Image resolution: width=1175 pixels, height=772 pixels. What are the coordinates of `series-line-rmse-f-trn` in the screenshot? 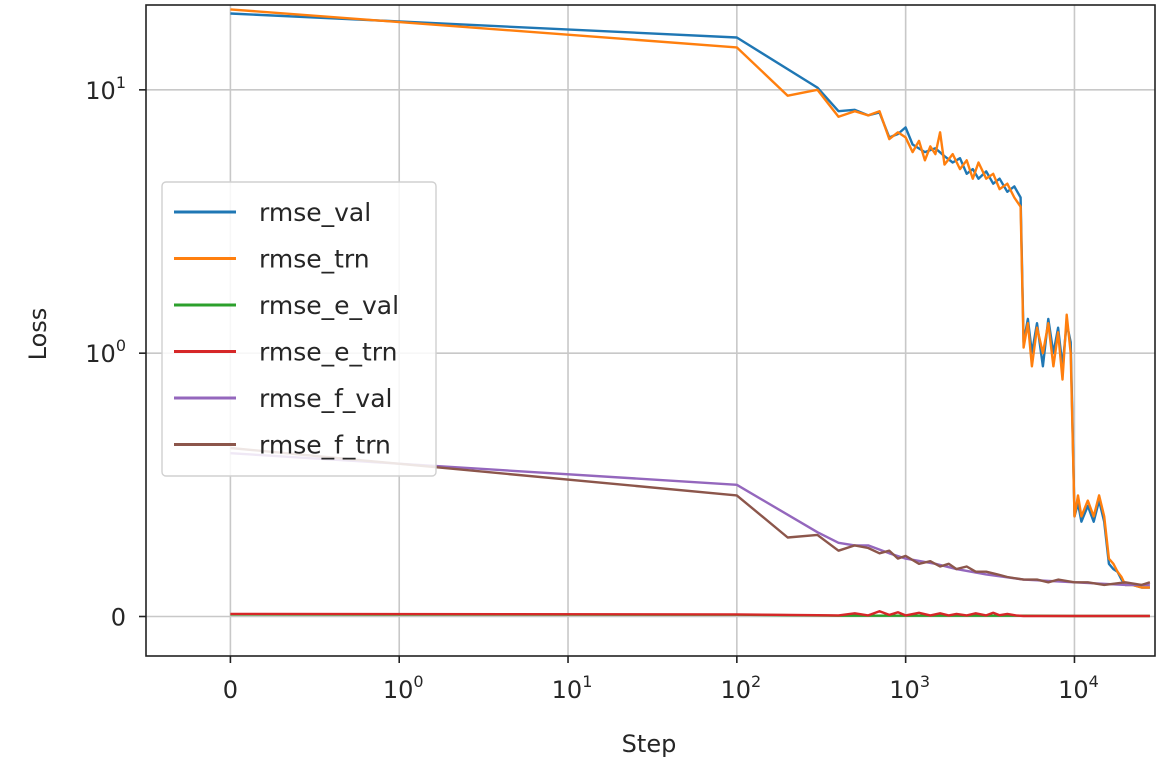 It's located at (690, 516).